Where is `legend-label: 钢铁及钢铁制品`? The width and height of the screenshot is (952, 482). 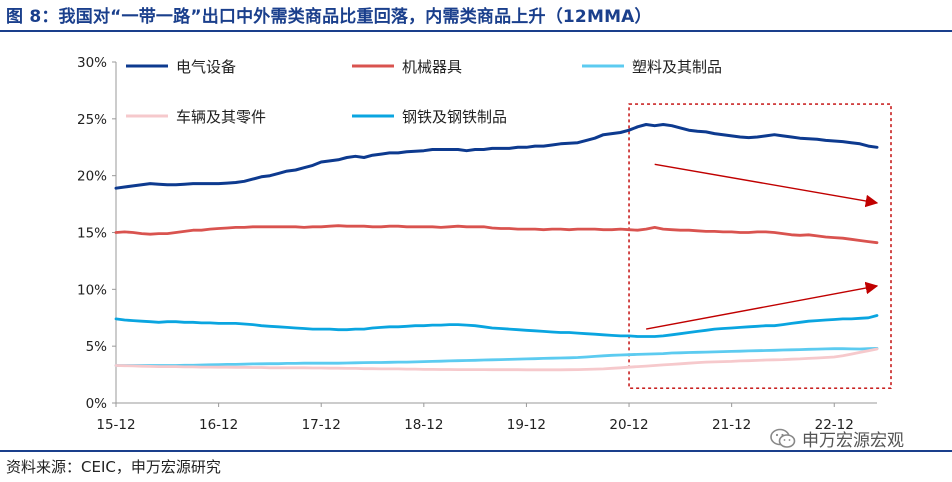
legend-label: 钢铁及钢铁制品 is located at coordinates (454, 117).